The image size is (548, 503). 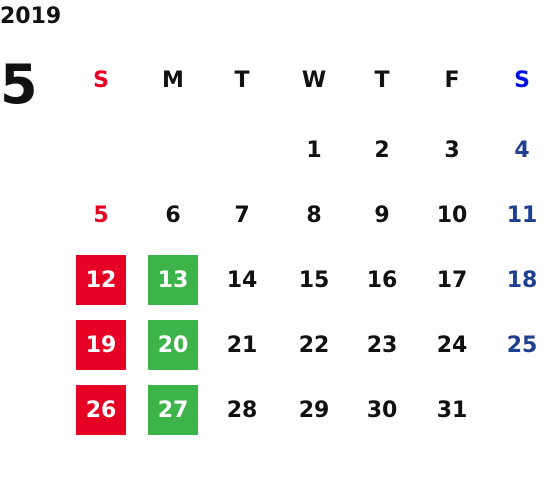 I want to click on highlighted-day: 26, so click(x=101, y=410).